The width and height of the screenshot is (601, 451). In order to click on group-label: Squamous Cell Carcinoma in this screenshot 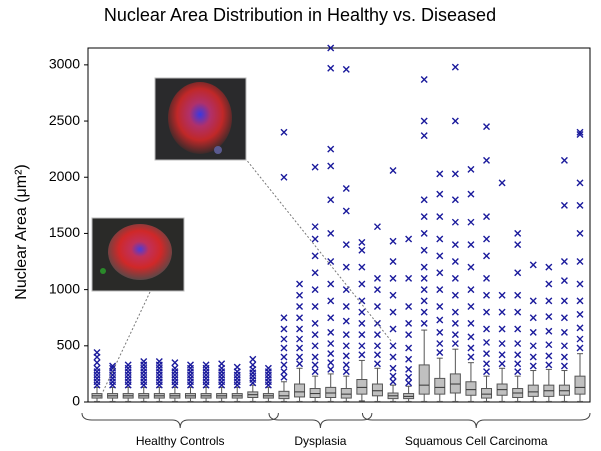, I will do `click(476, 441)`.